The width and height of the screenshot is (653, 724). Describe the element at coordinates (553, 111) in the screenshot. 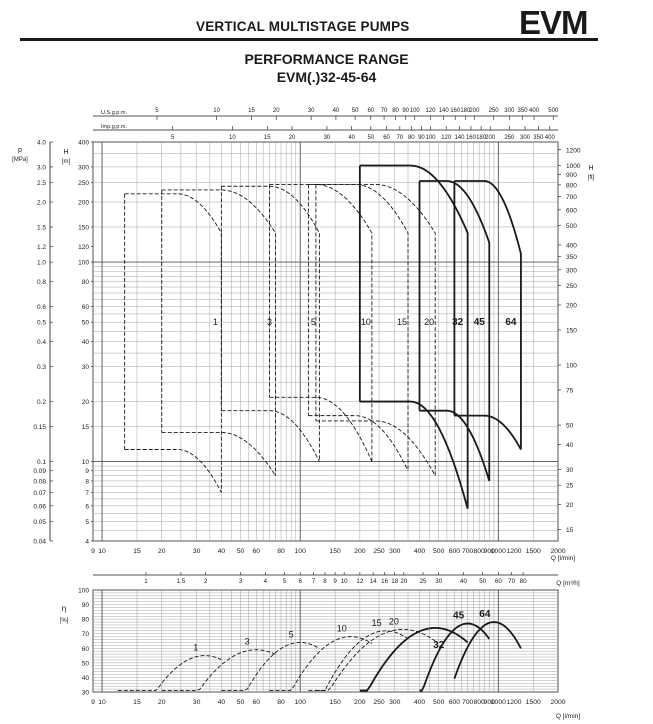

I see `us-gpm-tick-label: 500` at that location.